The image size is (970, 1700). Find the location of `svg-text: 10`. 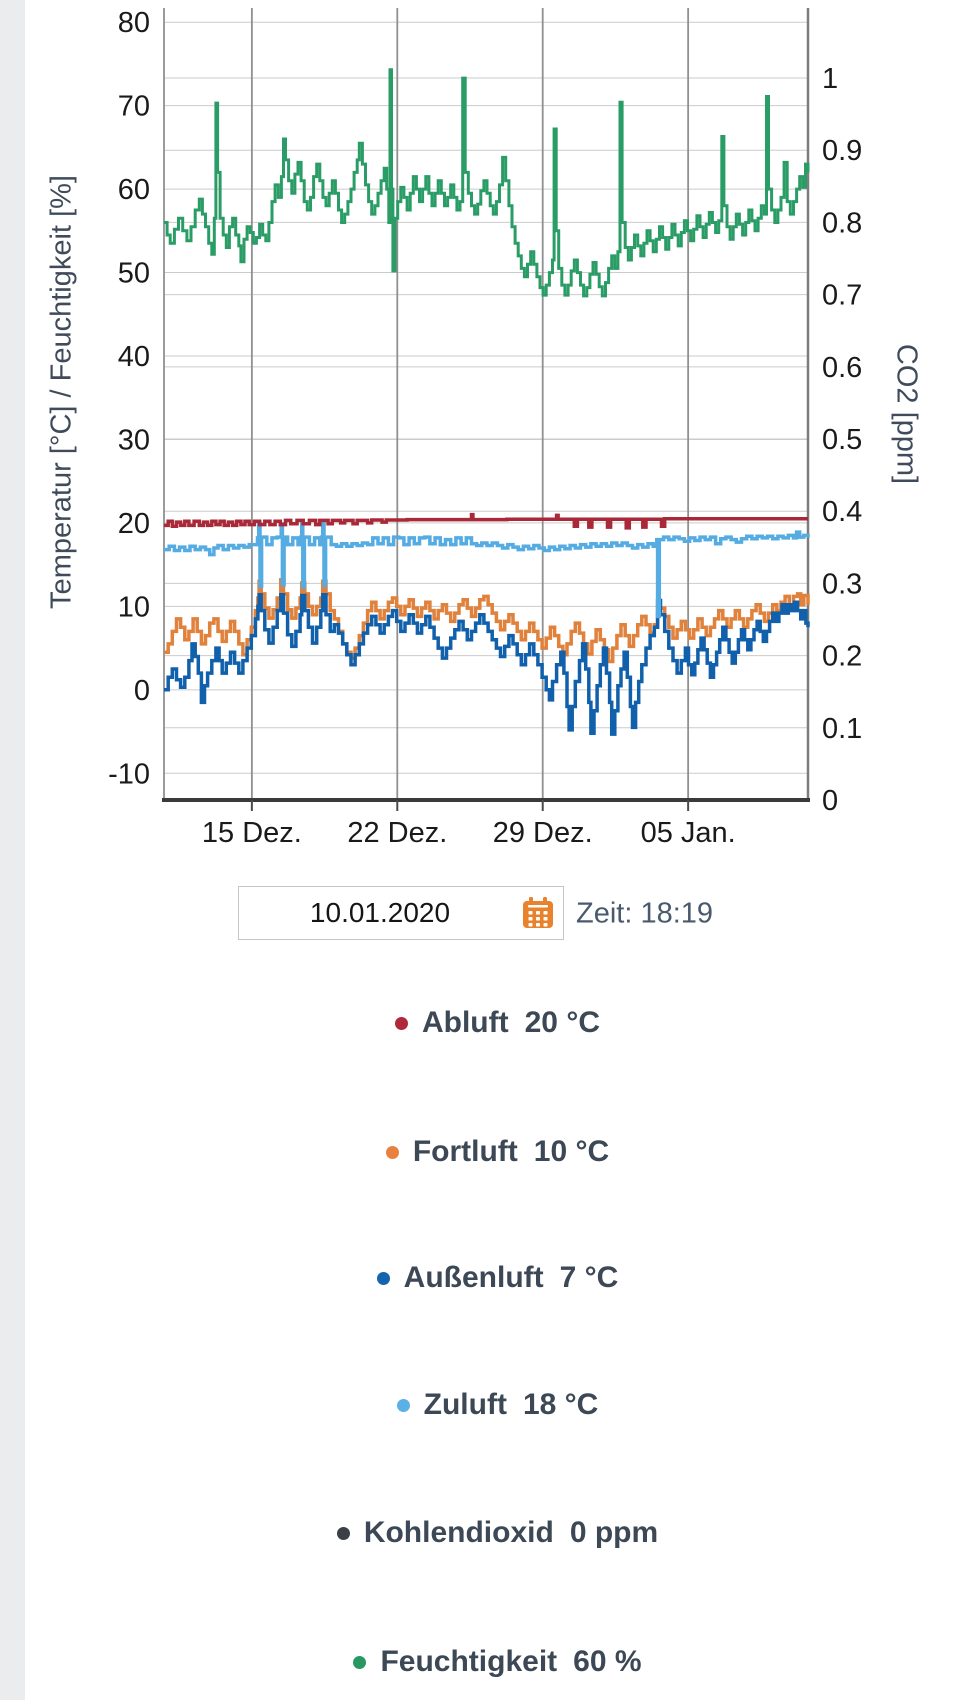

svg-text: 10 is located at coordinates (134, 607).